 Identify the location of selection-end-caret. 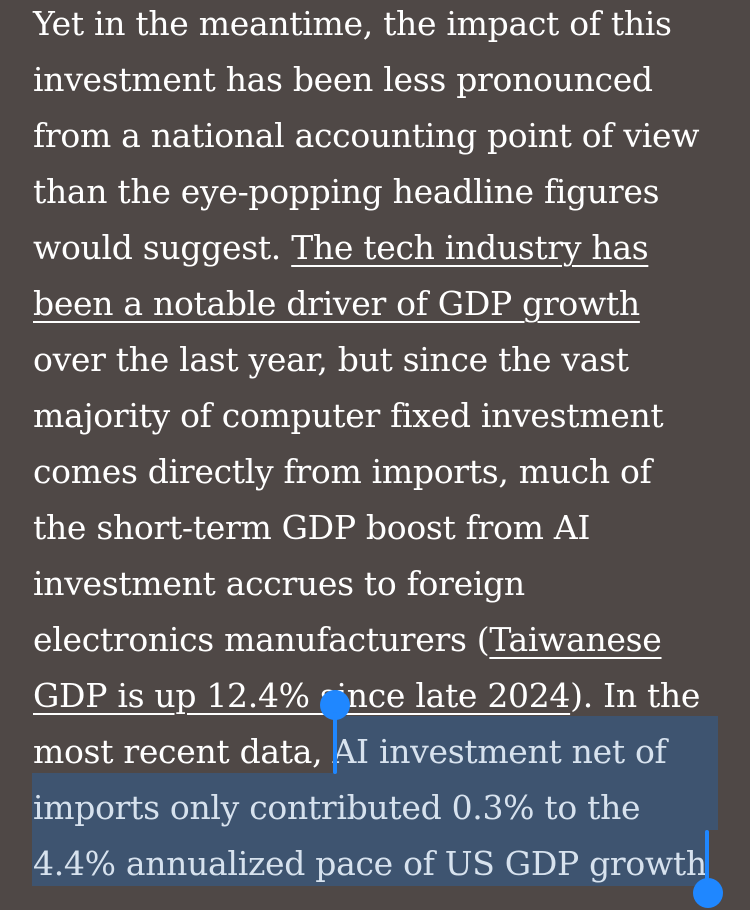
(707, 858).